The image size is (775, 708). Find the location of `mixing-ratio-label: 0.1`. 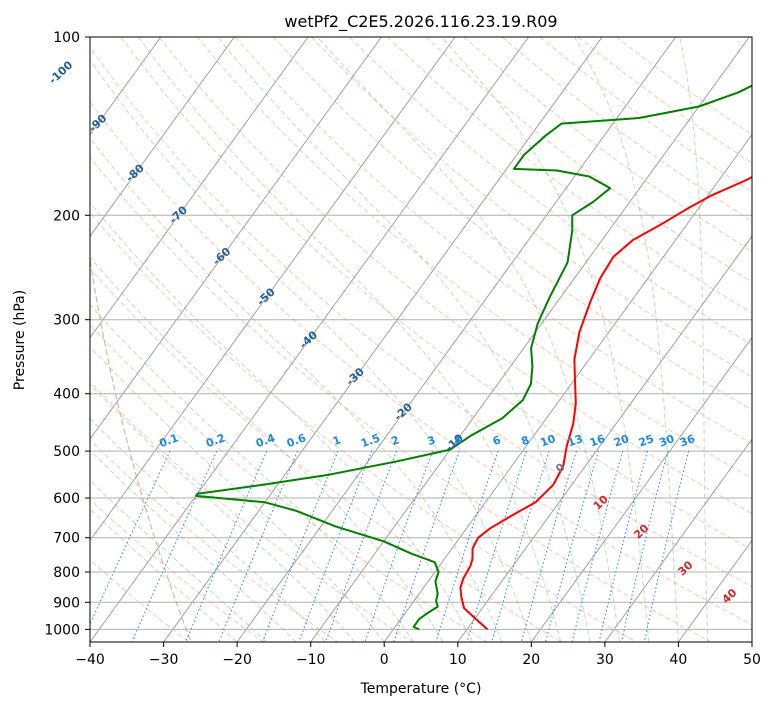

mixing-ratio-label: 0.1 is located at coordinates (168, 440).